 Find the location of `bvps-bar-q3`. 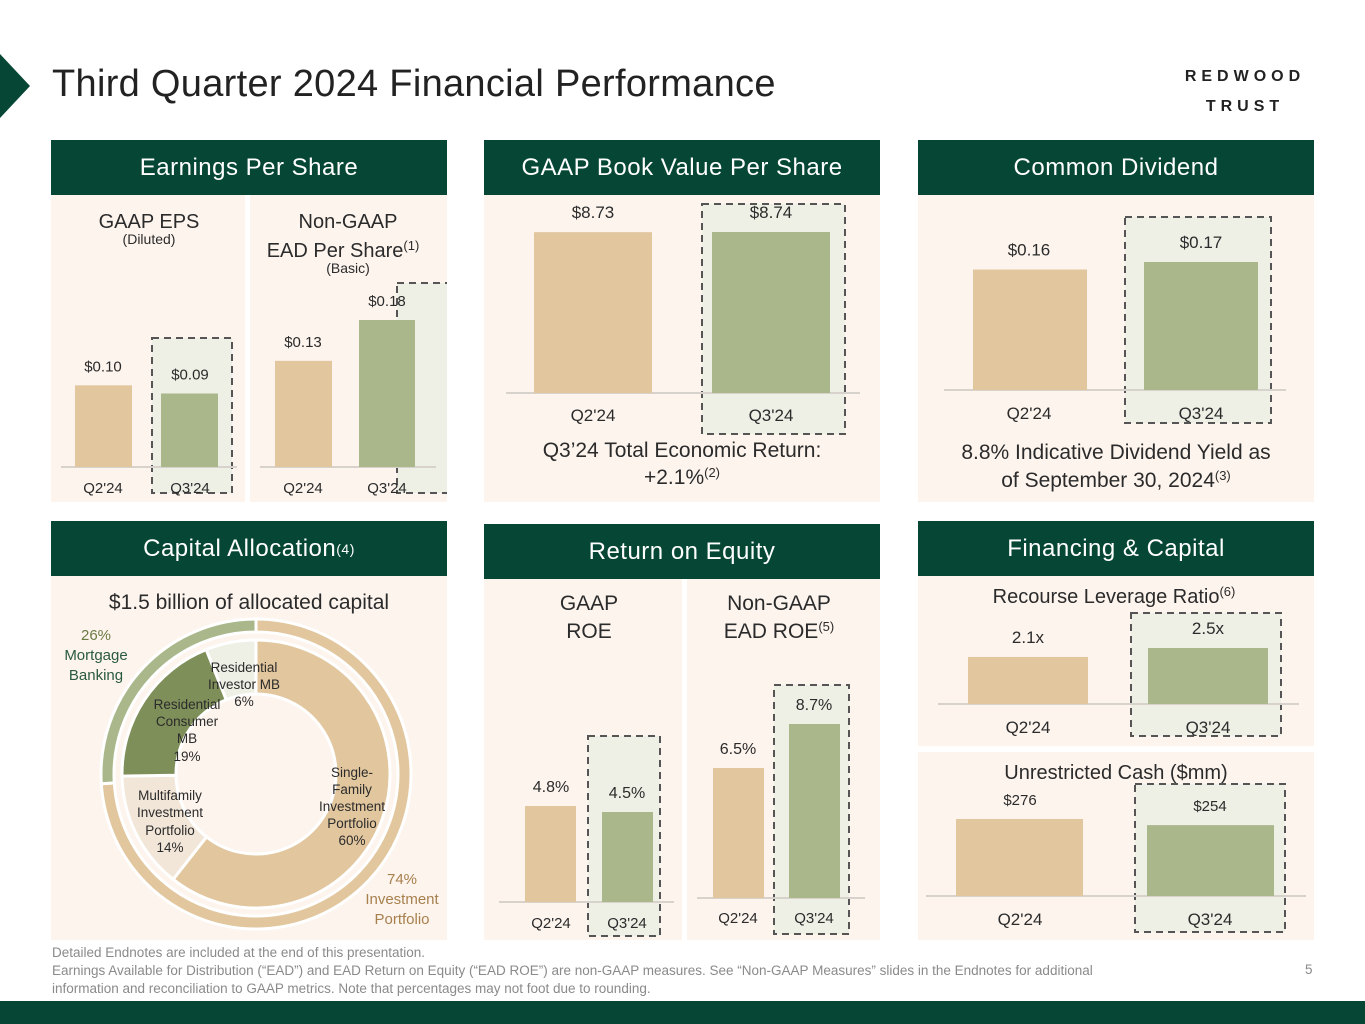

bvps-bar-q3 is located at coordinates (771, 312).